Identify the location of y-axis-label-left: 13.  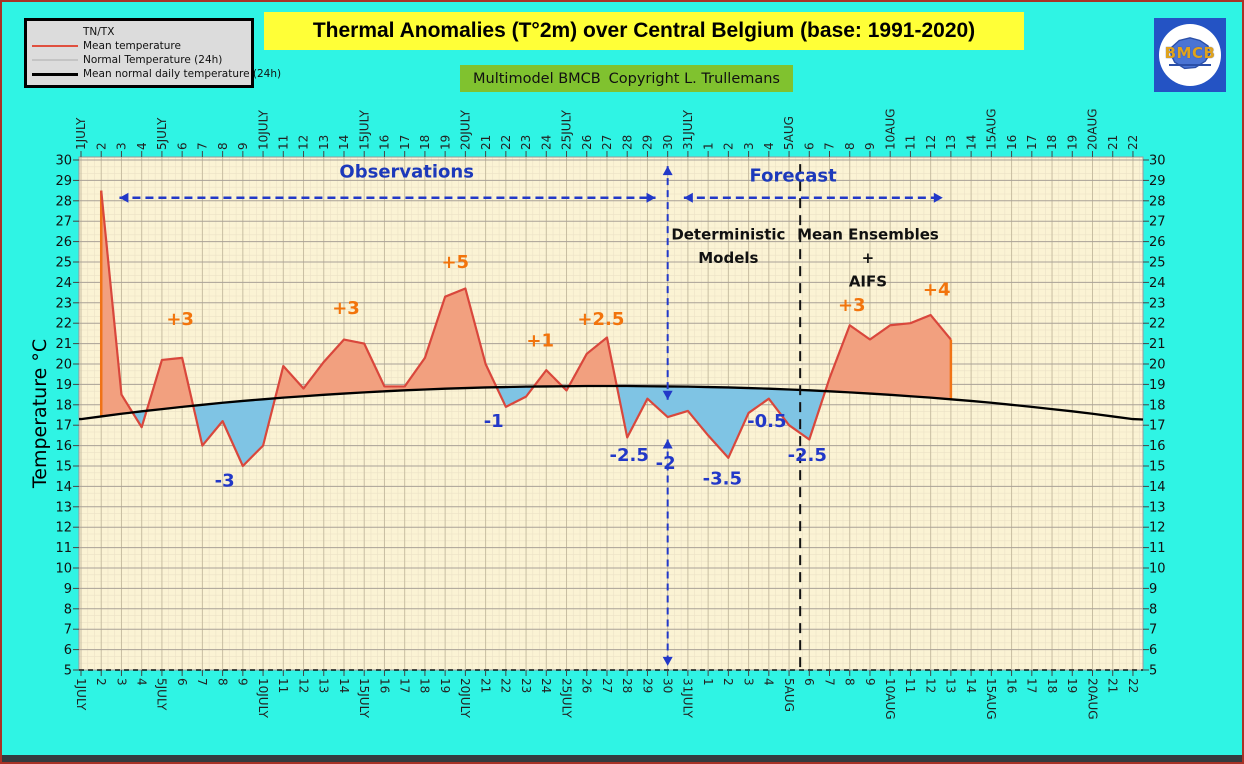
(63, 507).